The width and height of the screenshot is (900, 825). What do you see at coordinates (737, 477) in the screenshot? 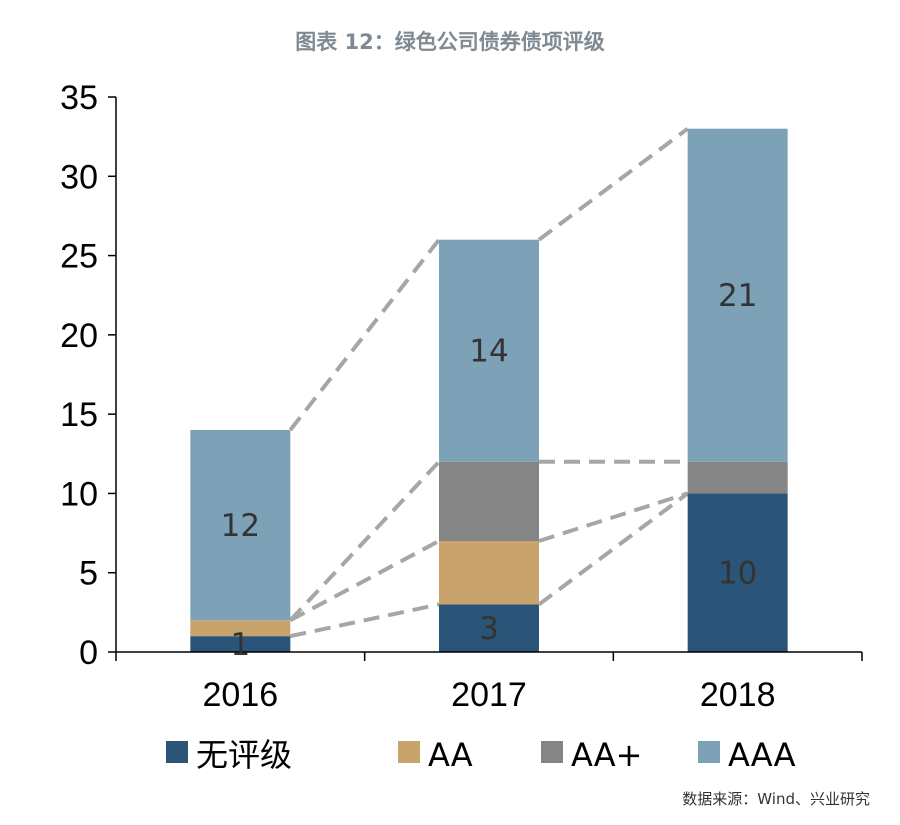
I see `bar-2018-AA+` at bounding box center [737, 477].